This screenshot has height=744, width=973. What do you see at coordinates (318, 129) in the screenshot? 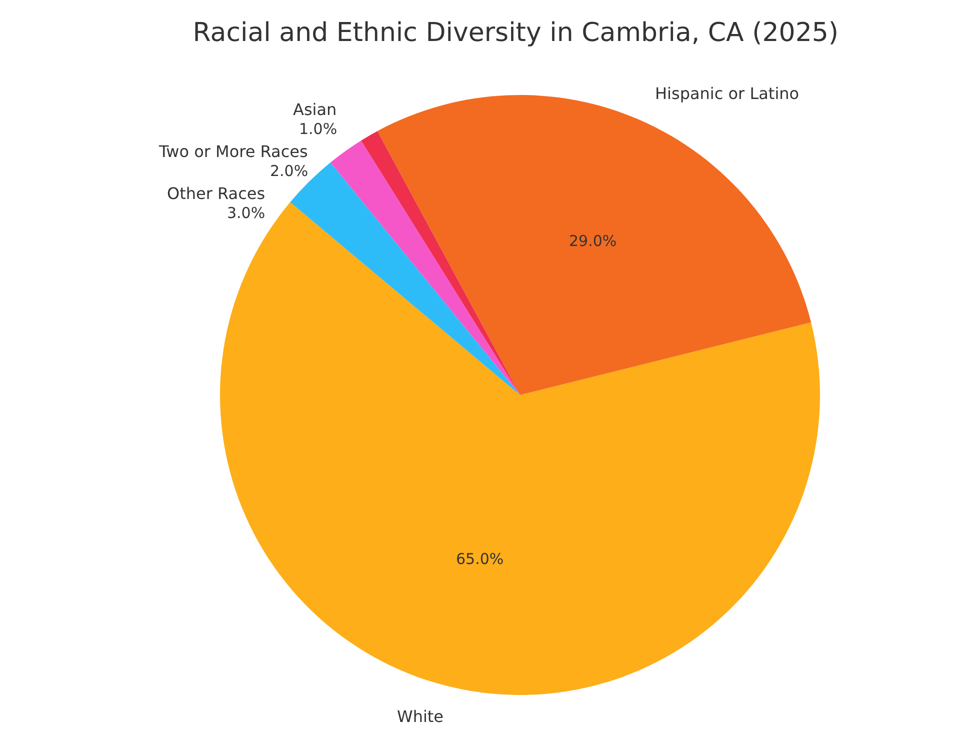
I see `data-label: 1.0%` at bounding box center [318, 129].